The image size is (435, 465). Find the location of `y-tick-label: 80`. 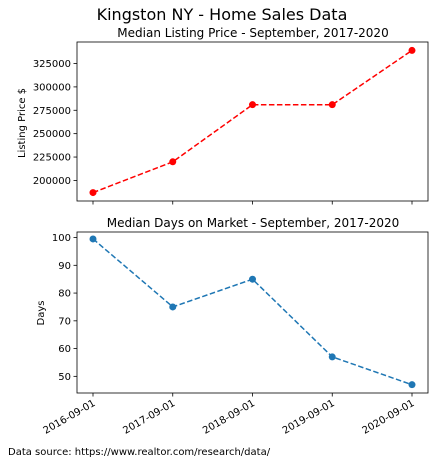

y-tick-label: 80 is located at coordinates (64, 294).